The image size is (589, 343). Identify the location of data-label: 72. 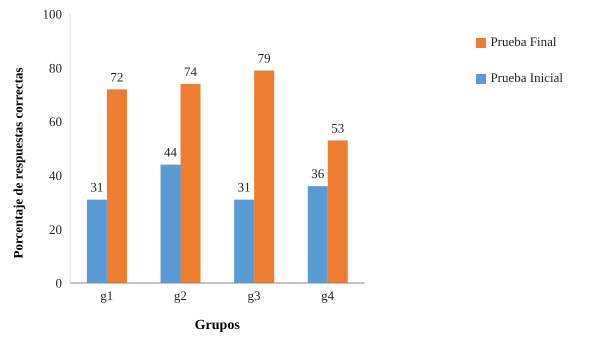
(117, 76).